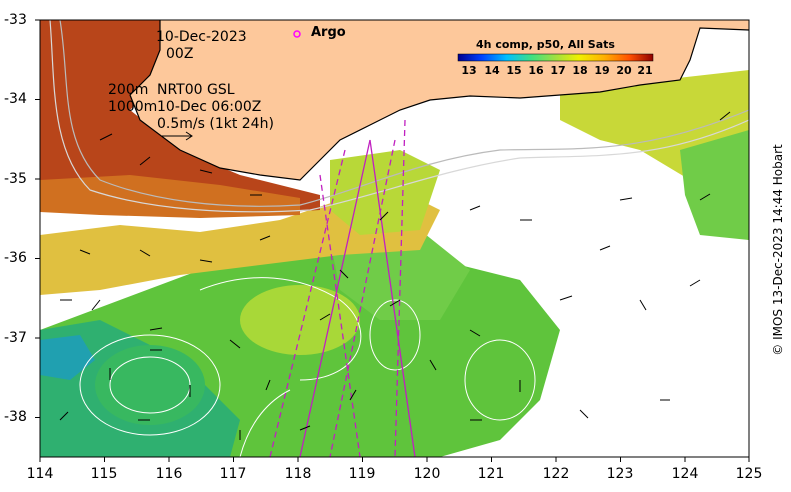 This screenshot has height=492, width=791. What do you see at coordinates (749, 474) in the screenshot?
I see `x-tick-label: 125` at bounding box center [749, 474].